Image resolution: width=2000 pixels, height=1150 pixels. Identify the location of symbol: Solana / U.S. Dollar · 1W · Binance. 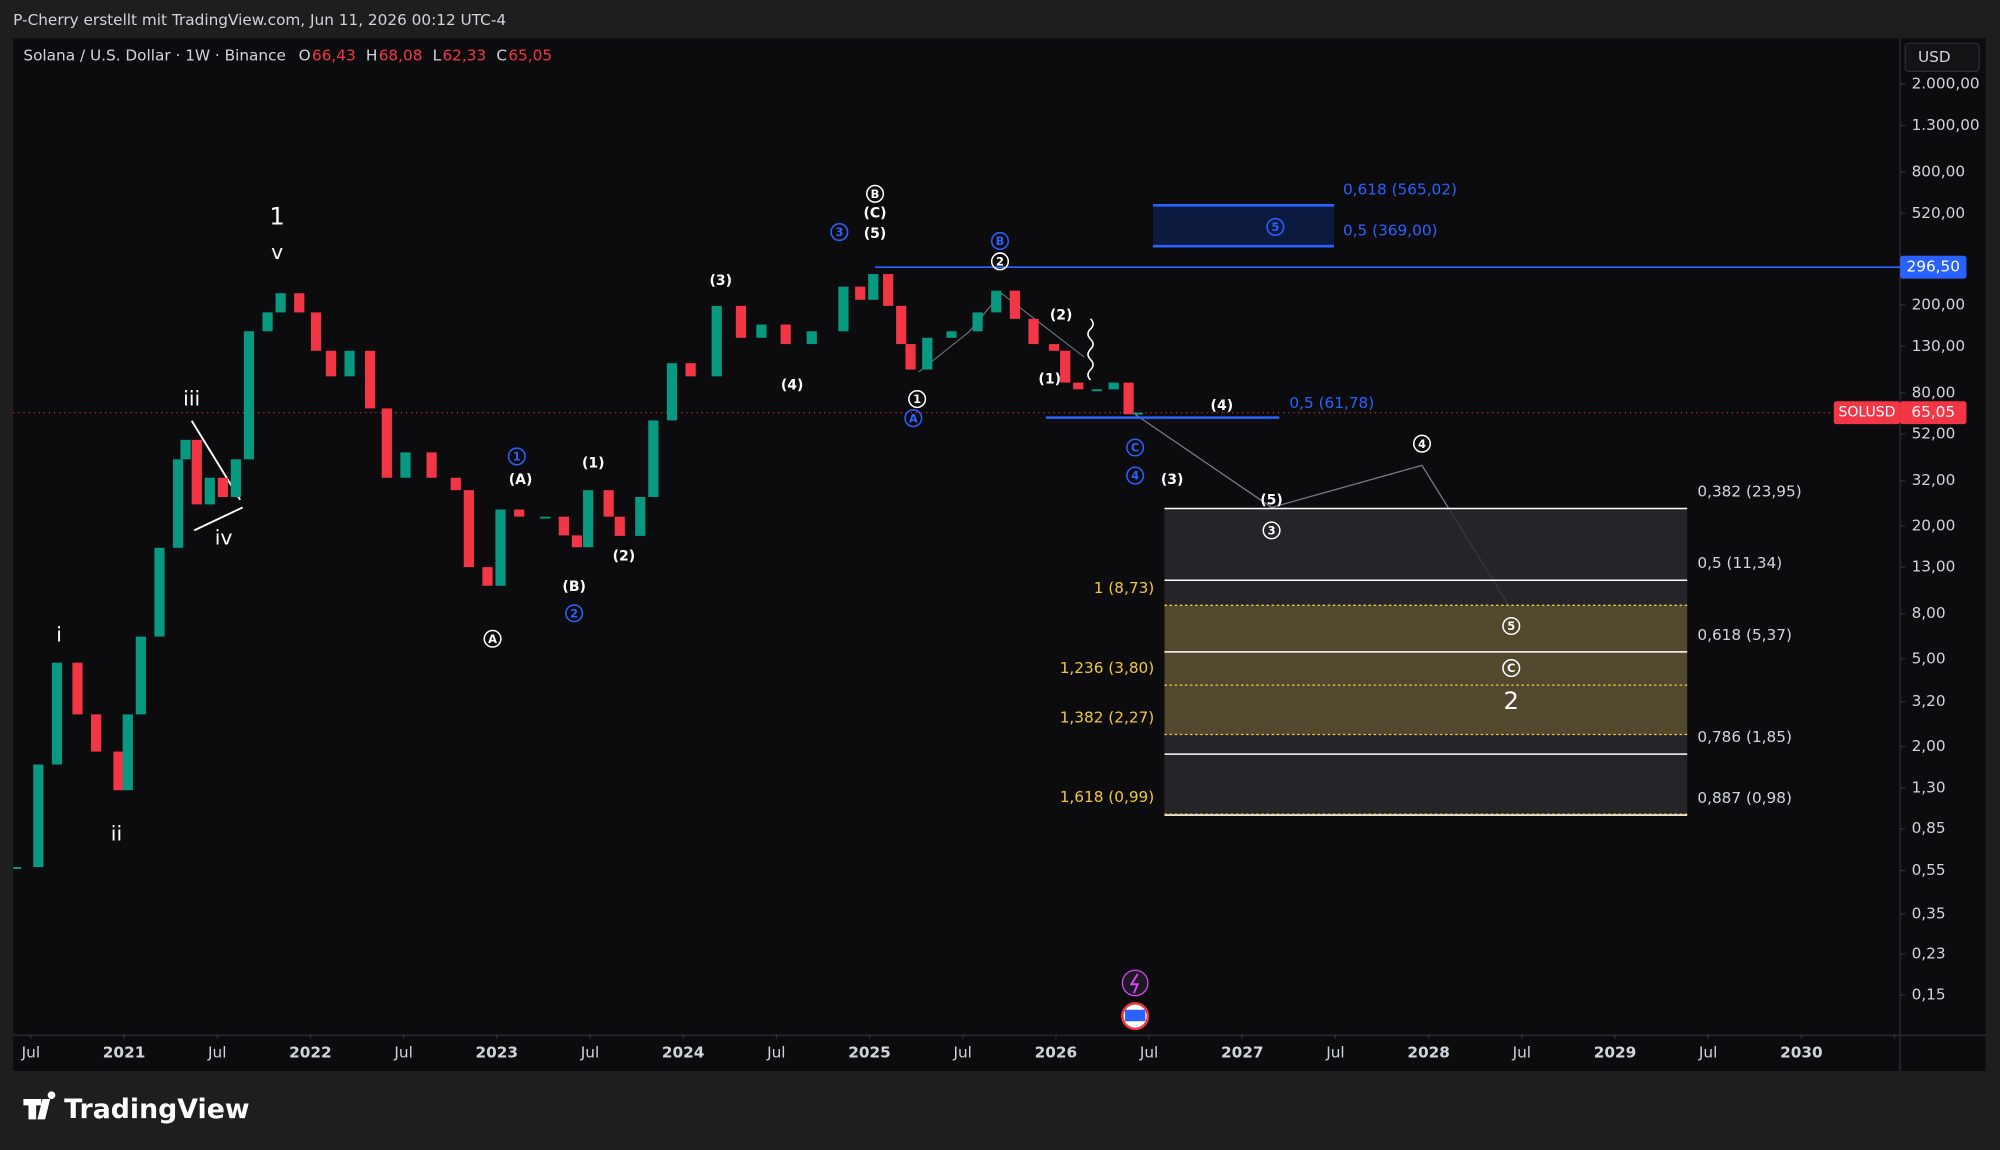
(154, 56).